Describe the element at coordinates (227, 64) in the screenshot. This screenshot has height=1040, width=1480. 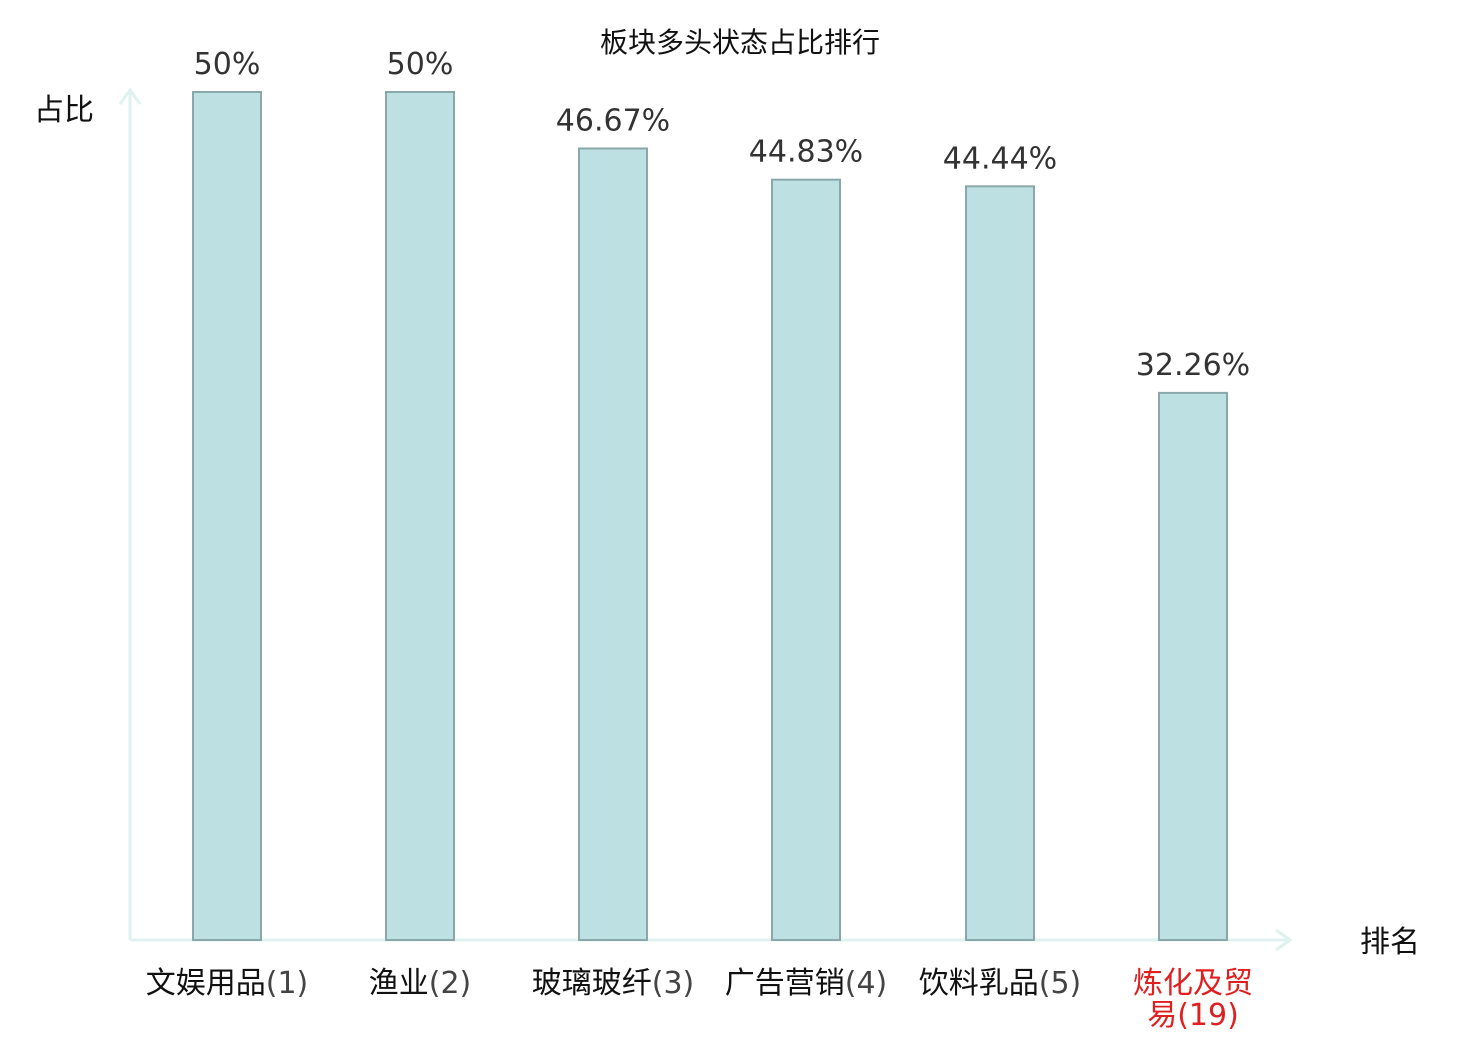
I see `value-label-1: 50%` at that location.